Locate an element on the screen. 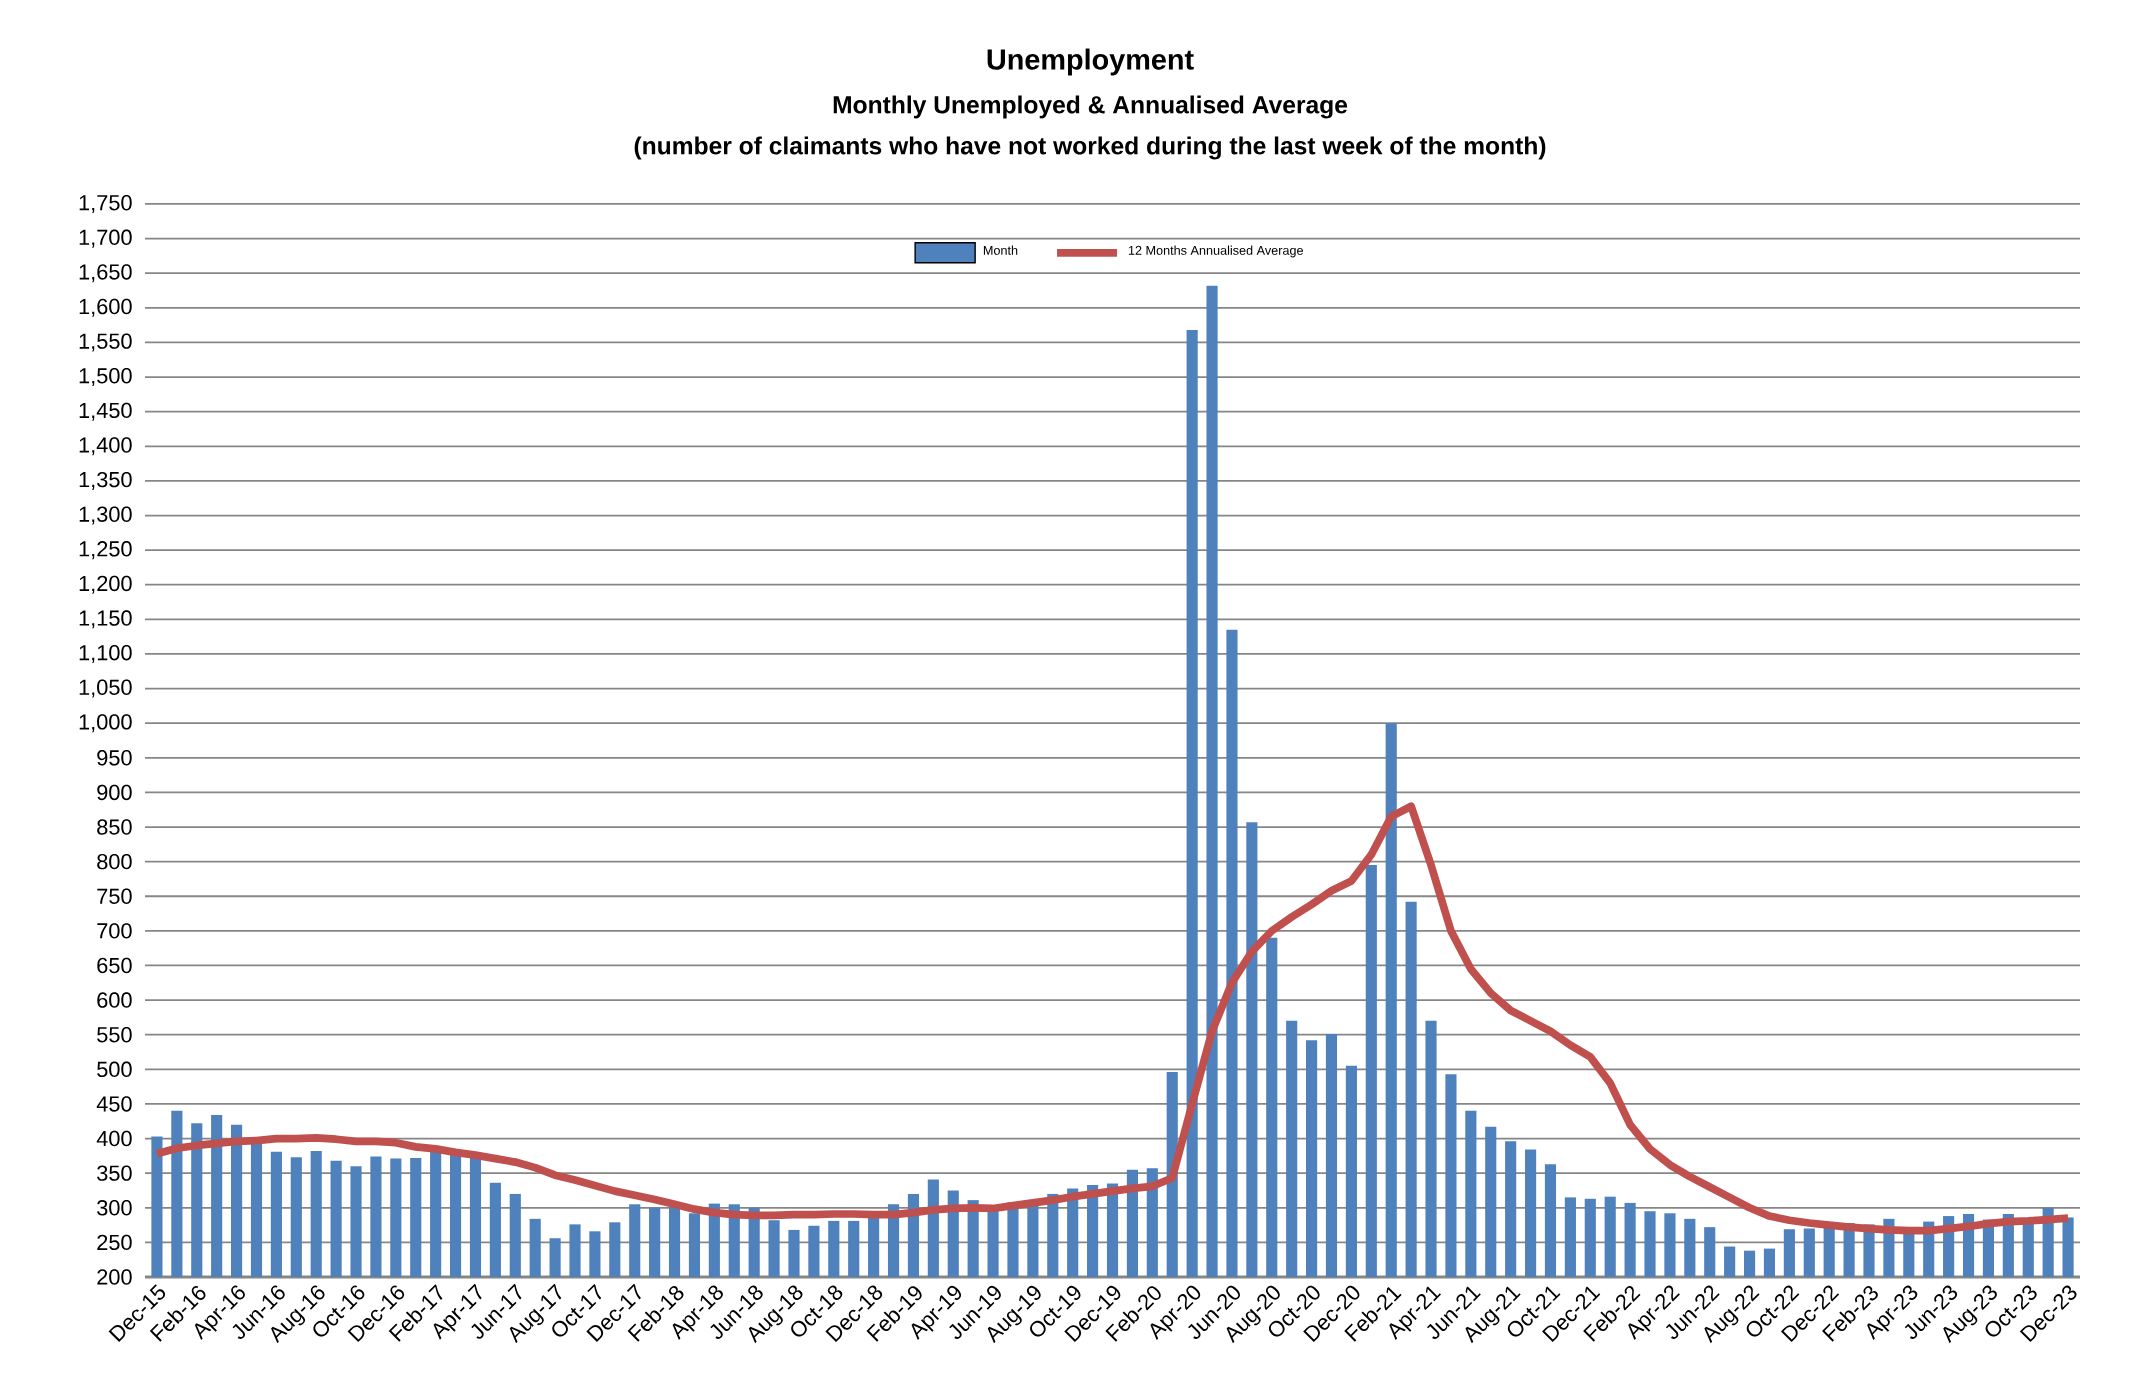 Image resolution: width=2130 pixels, height=1400 pixels. y-tick-label: 1,400 is located at coordinates (105, 446).